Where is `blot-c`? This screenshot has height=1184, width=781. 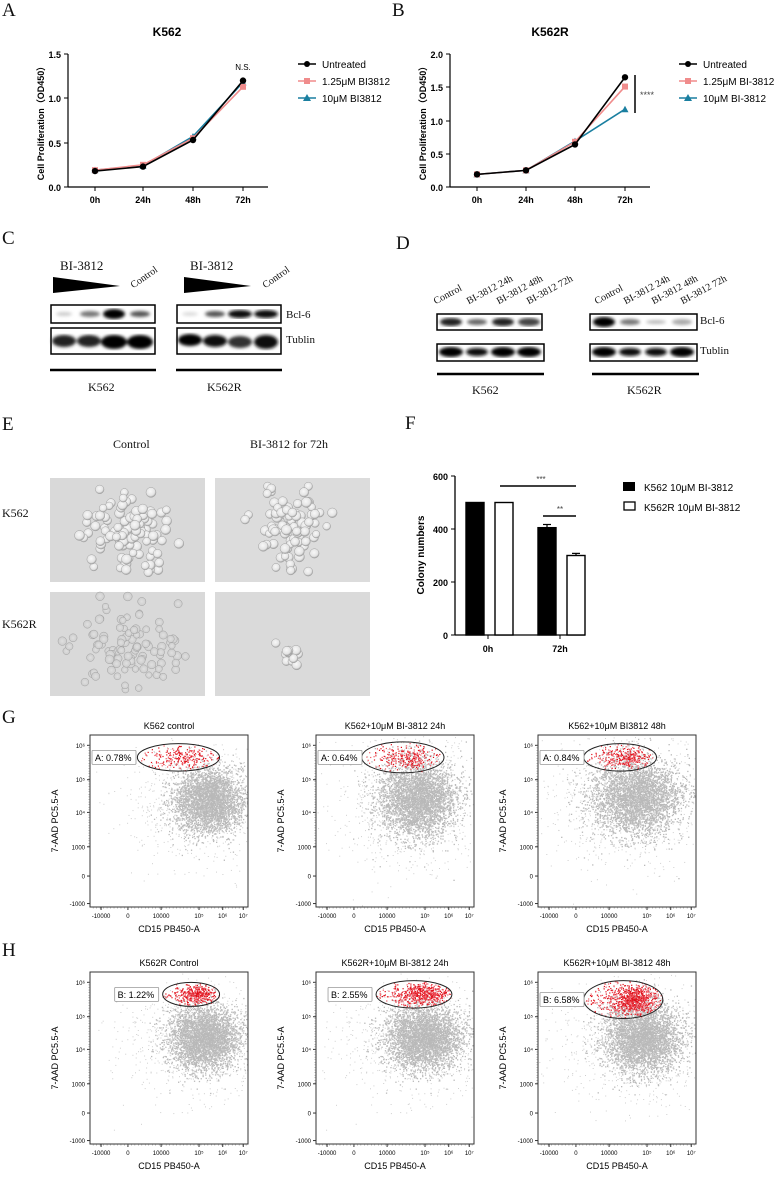
blot-c is located at coordinates (195, 290).